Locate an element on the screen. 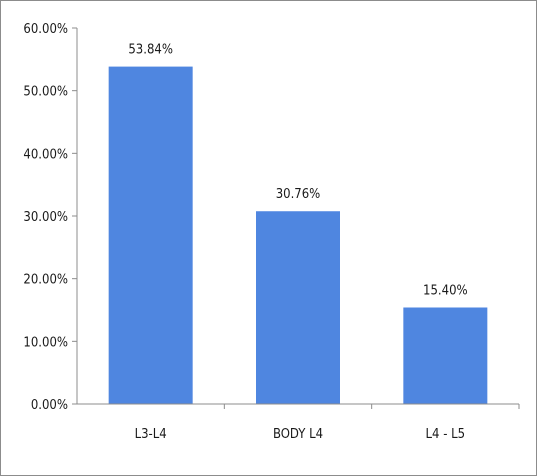 Image resolution: width=537 pixels, height=476 pixels. y-tick-label: 40.00% is located at coordinates (45, 154).